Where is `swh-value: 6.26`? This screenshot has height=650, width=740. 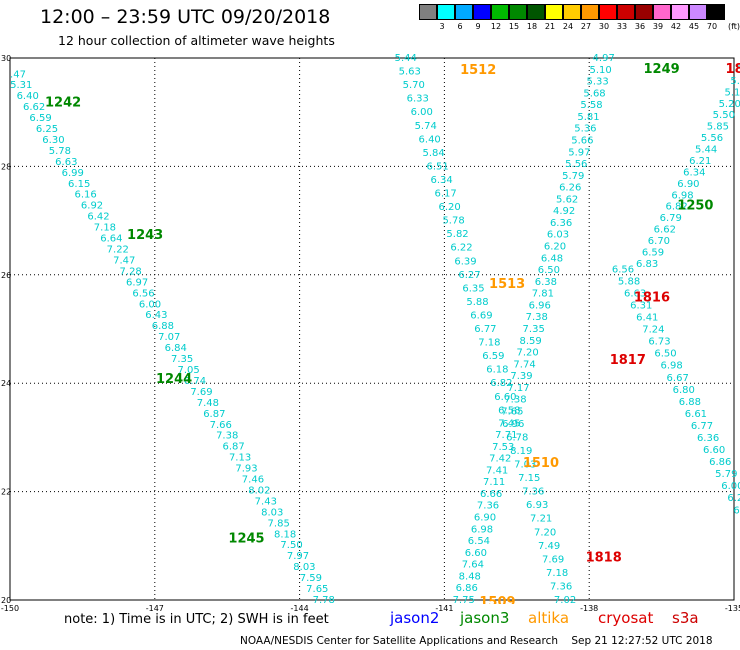
swh-value: 6.26 is located at coordinates (570, 188).